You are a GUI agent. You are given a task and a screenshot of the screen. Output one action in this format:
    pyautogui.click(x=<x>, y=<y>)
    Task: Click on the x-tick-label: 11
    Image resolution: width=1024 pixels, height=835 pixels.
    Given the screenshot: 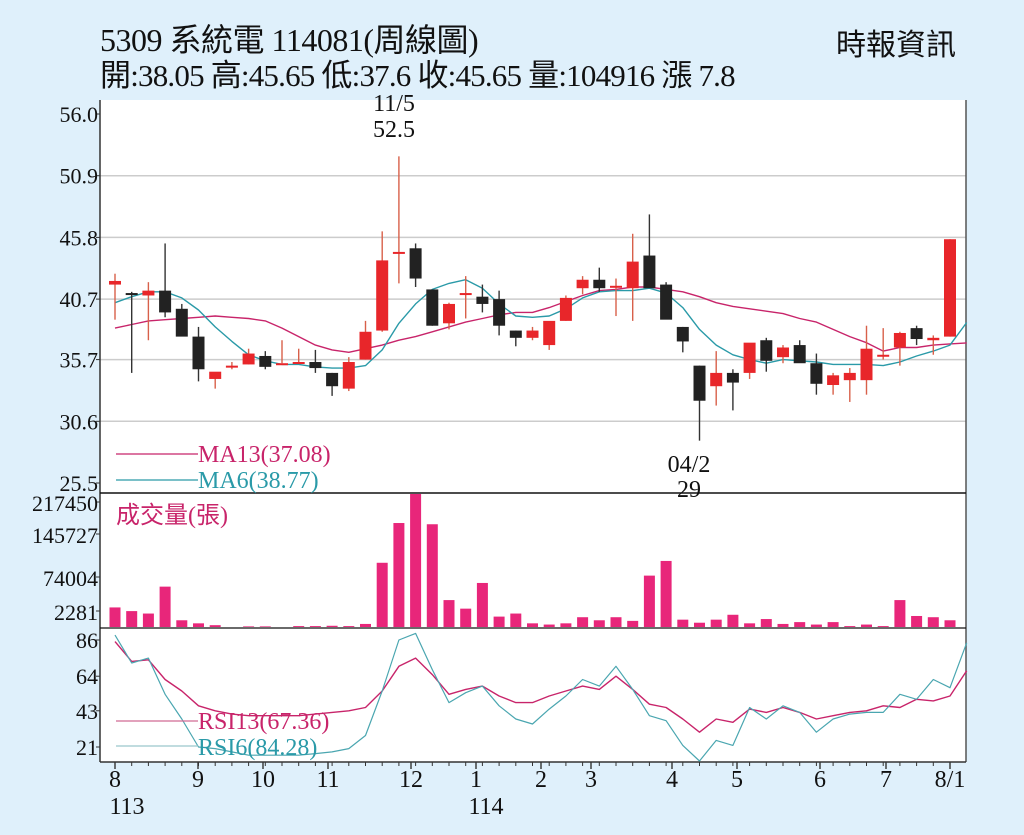 What is the action you would take?
    pyautogui.click(x=327, y=780)
    